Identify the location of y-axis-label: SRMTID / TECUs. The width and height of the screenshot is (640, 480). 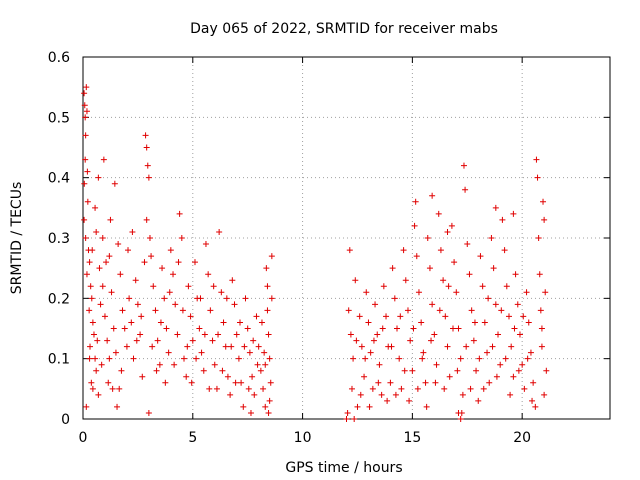
(17, 238).